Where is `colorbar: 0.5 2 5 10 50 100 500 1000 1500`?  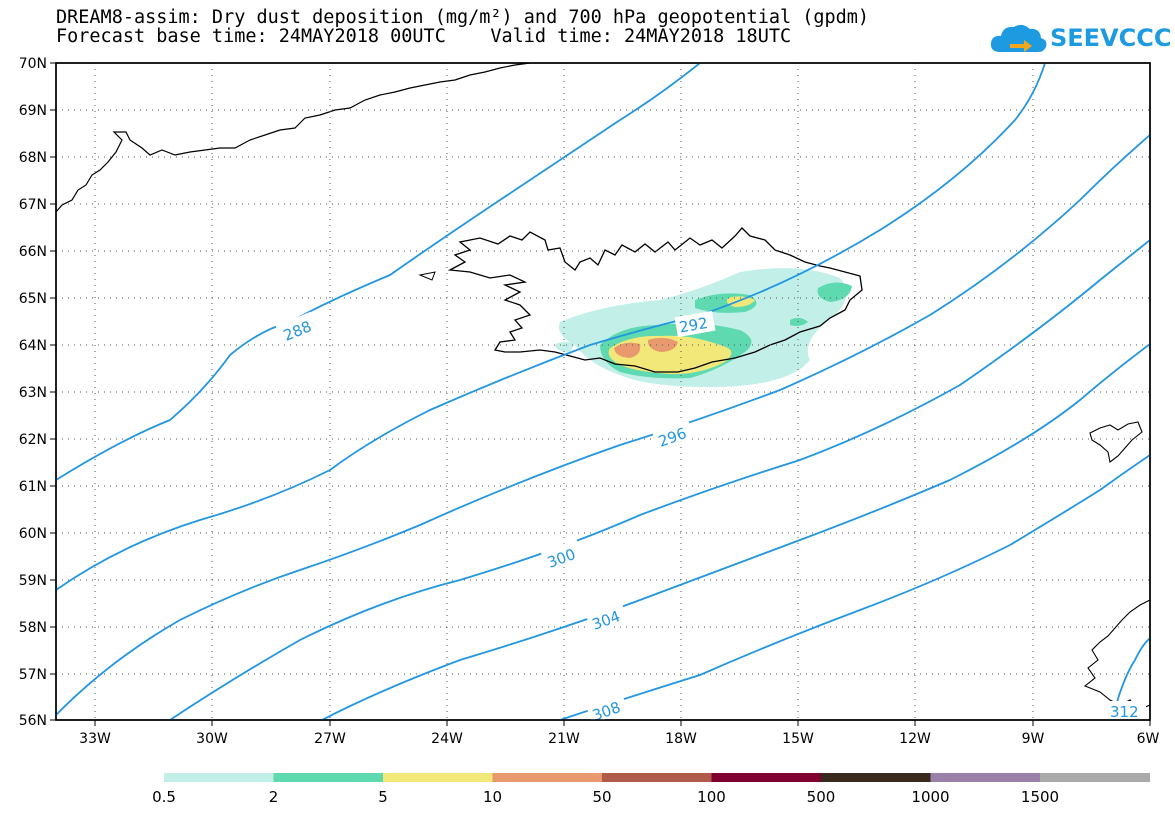
colorbar: 0.5 2 5 10 50 100 500 1000 1500 is located at coordinates (651, 789).